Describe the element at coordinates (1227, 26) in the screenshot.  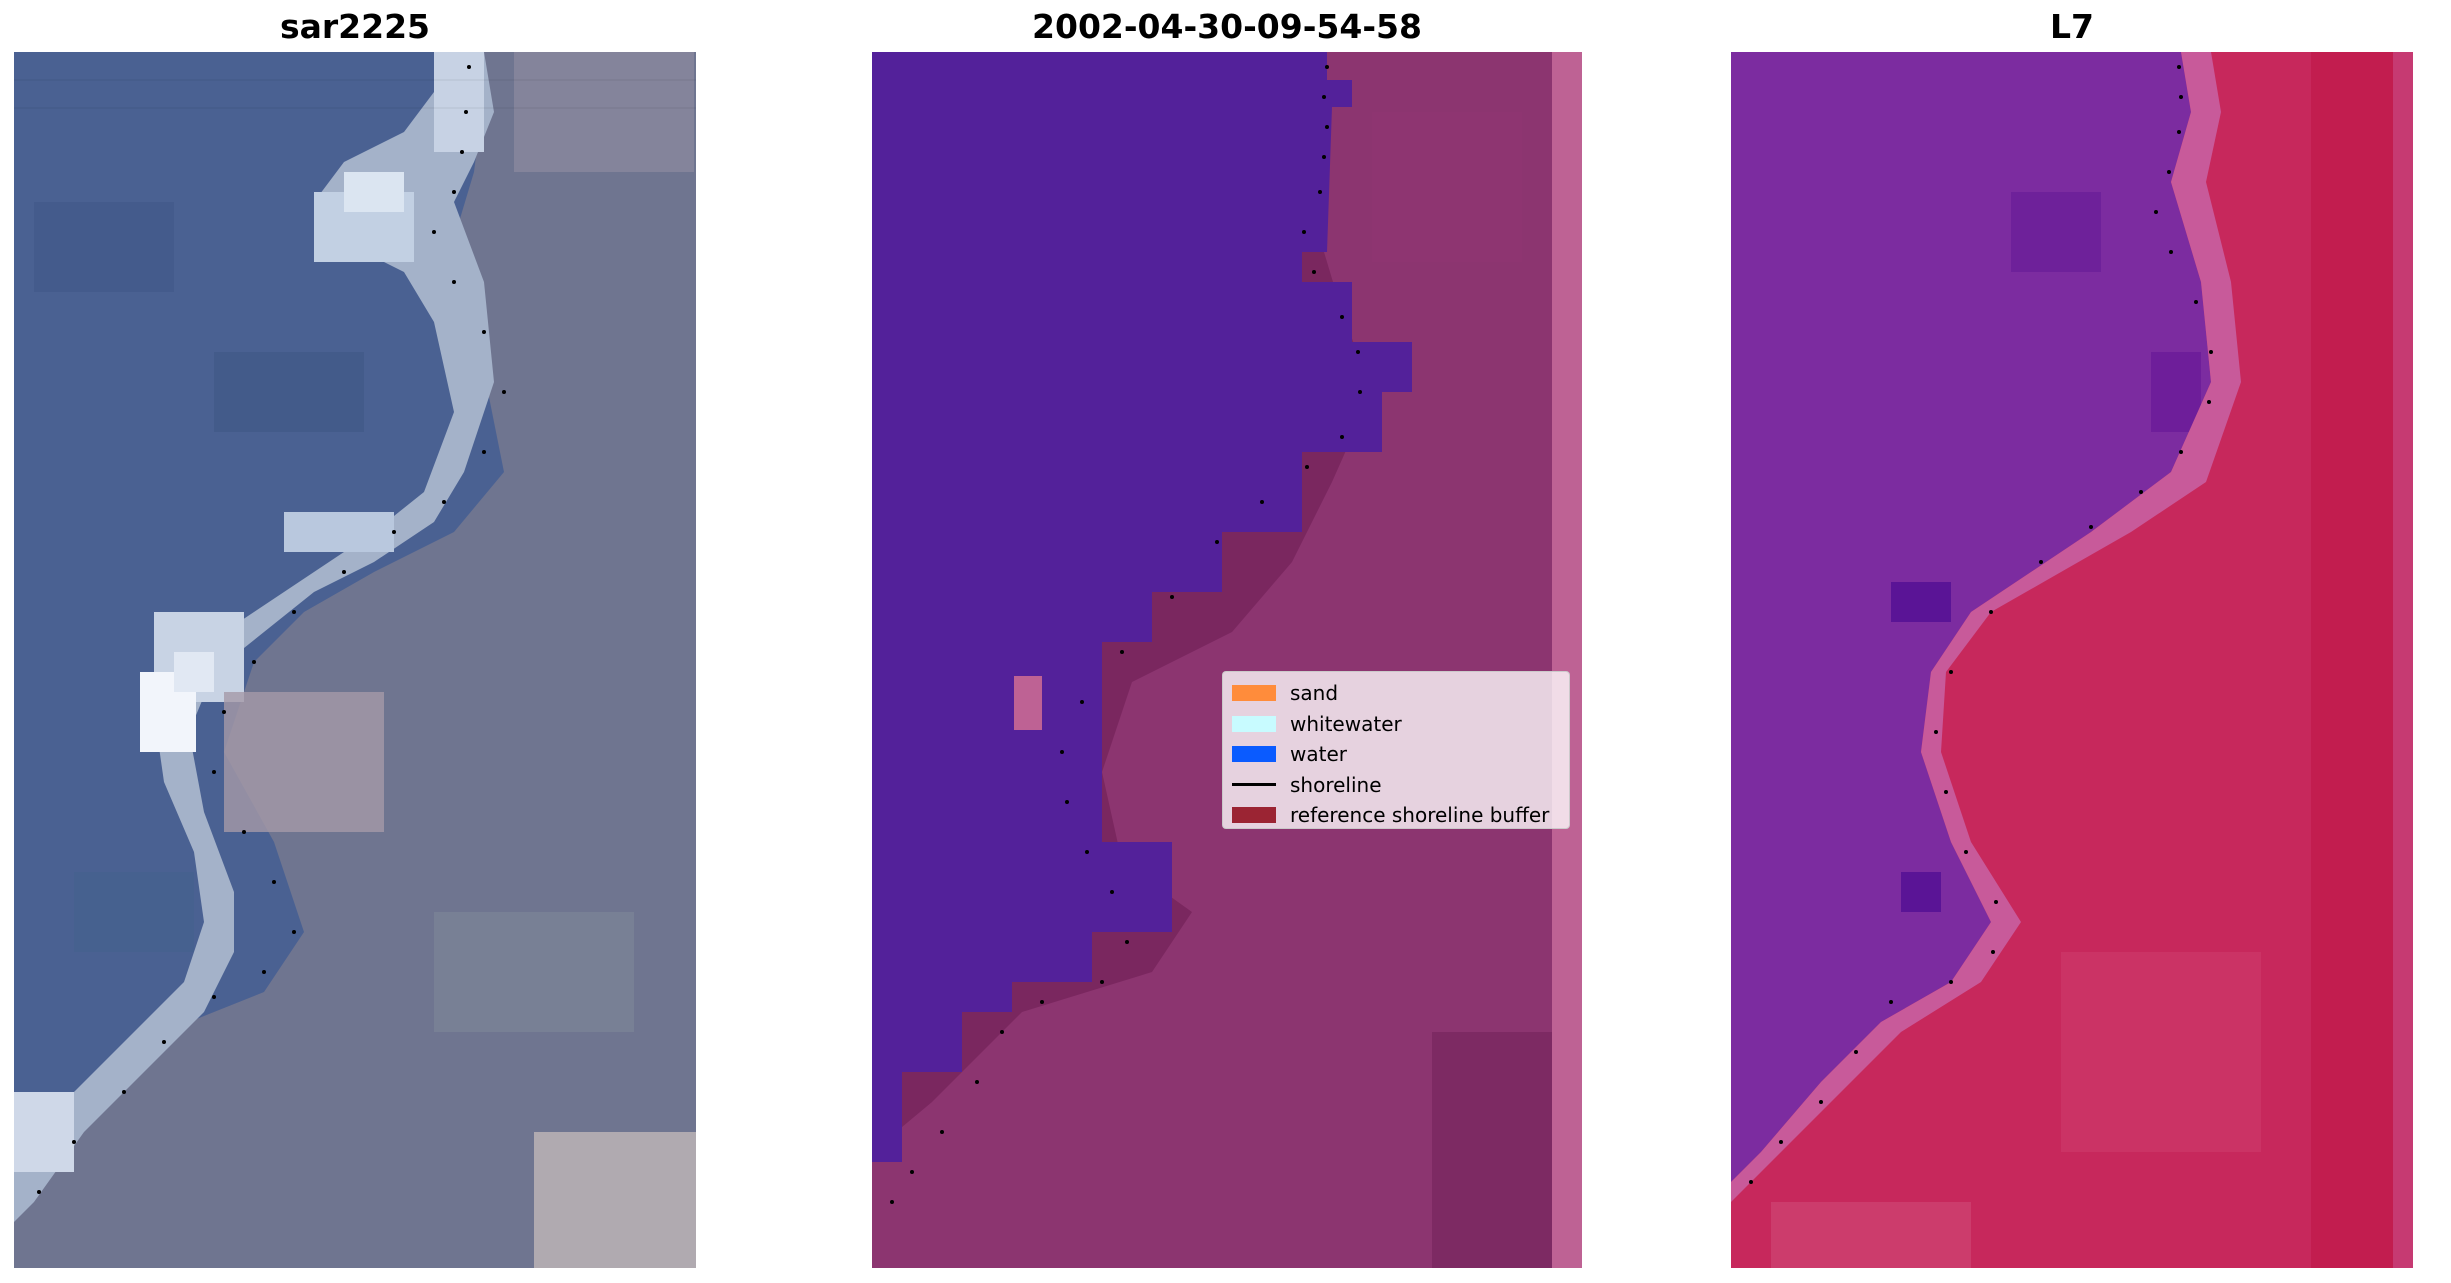
I see `panel-title-classification: 2002-04-30-09-54-58` at that location.